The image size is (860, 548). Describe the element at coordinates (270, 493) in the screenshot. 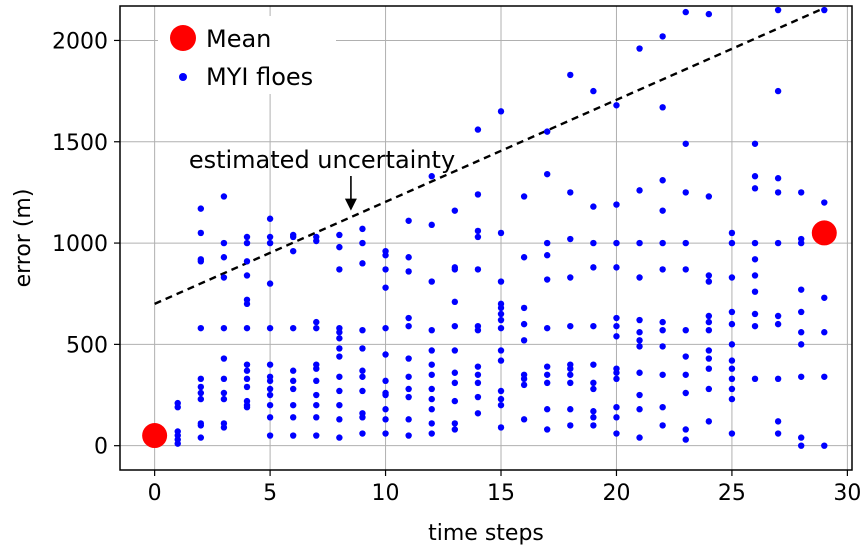

I see `x-tick-label: 5` at that location.